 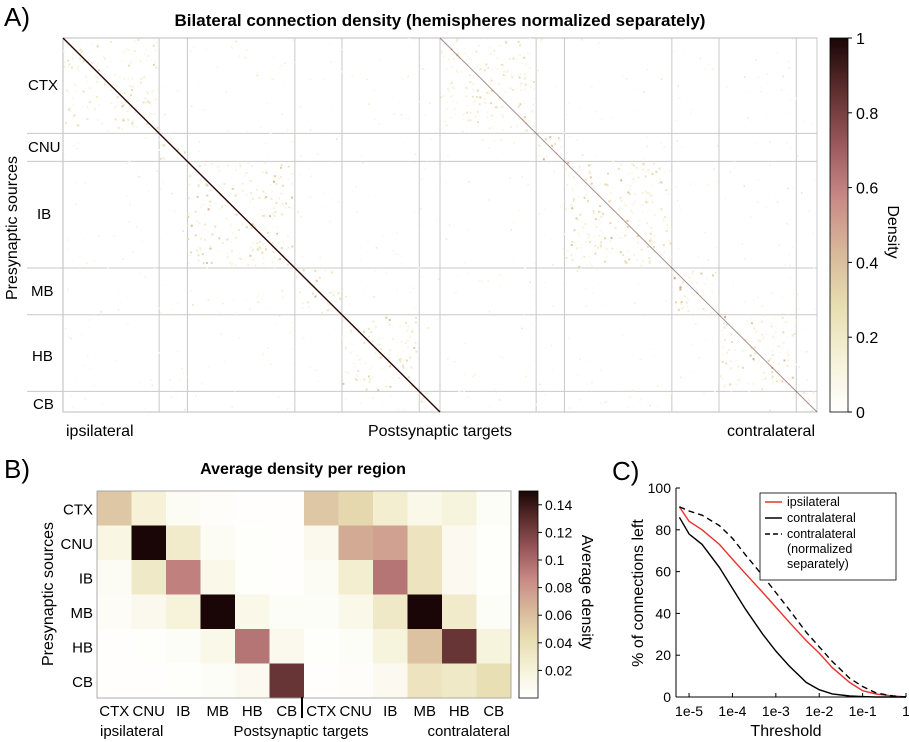 What do you see at coordinates (558, 615) in the screenshot?
I see `colorbar-tick-label: 0.06` at bounding box center [558, 615].